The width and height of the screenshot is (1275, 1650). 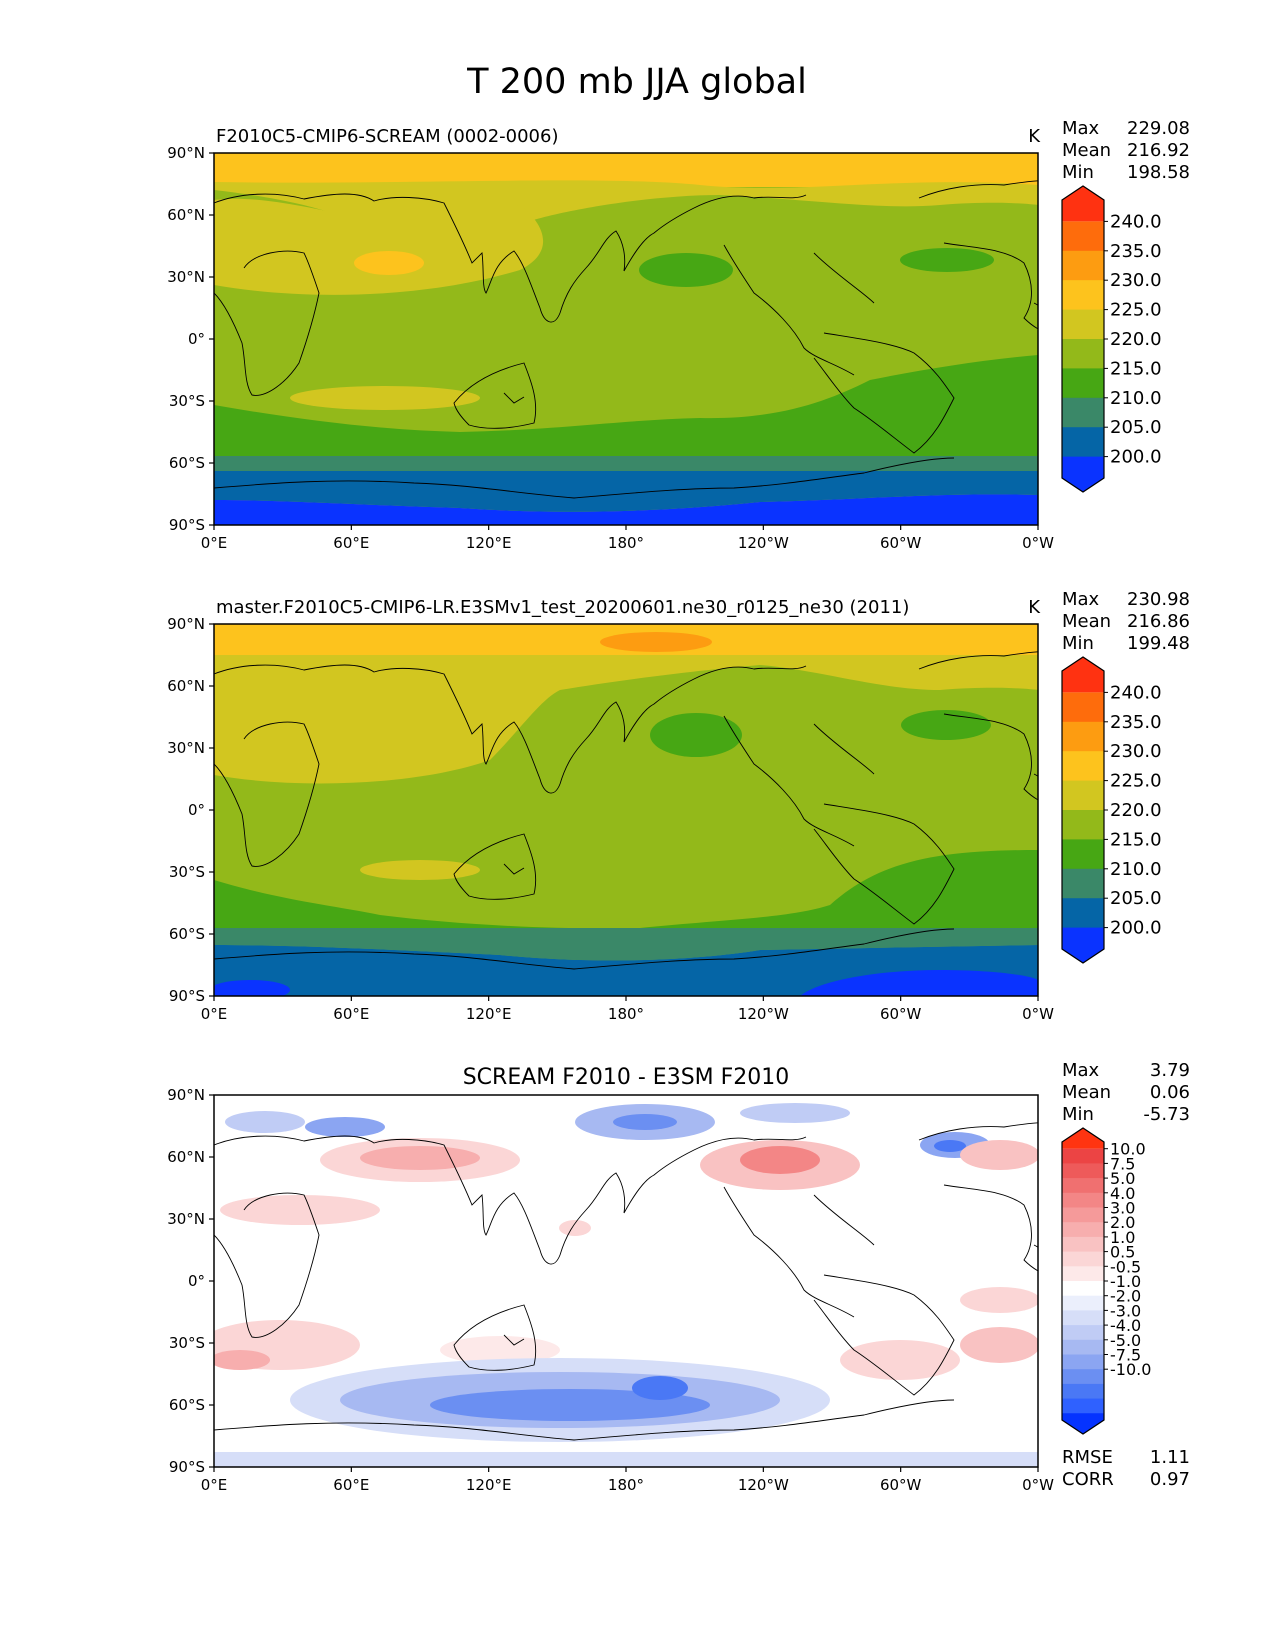 I want to click on region-atlantic-cool, so click(x=947, y=260).